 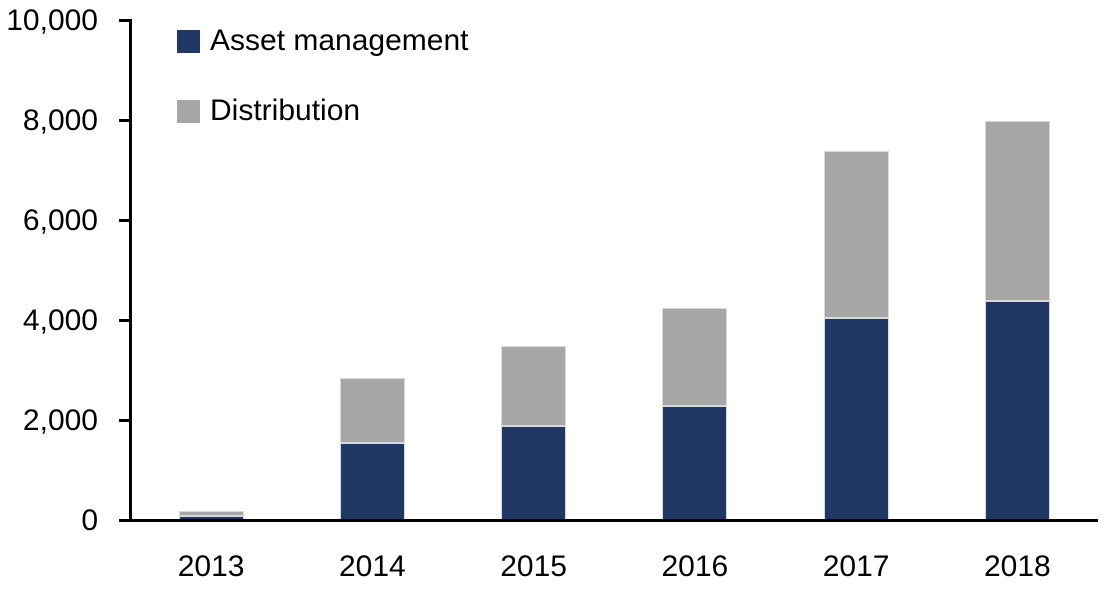 What do you see at coordinates (1017, 410) in the screenshot?
I see `bar-segment-asset-management-2018` at bounding box center [1017, 410].